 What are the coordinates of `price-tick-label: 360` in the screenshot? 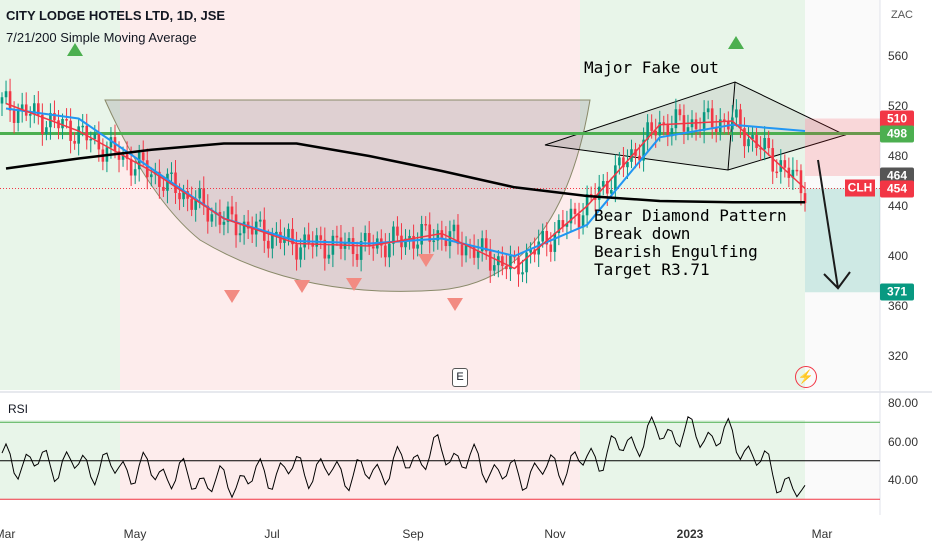 It's located at (898, 306).